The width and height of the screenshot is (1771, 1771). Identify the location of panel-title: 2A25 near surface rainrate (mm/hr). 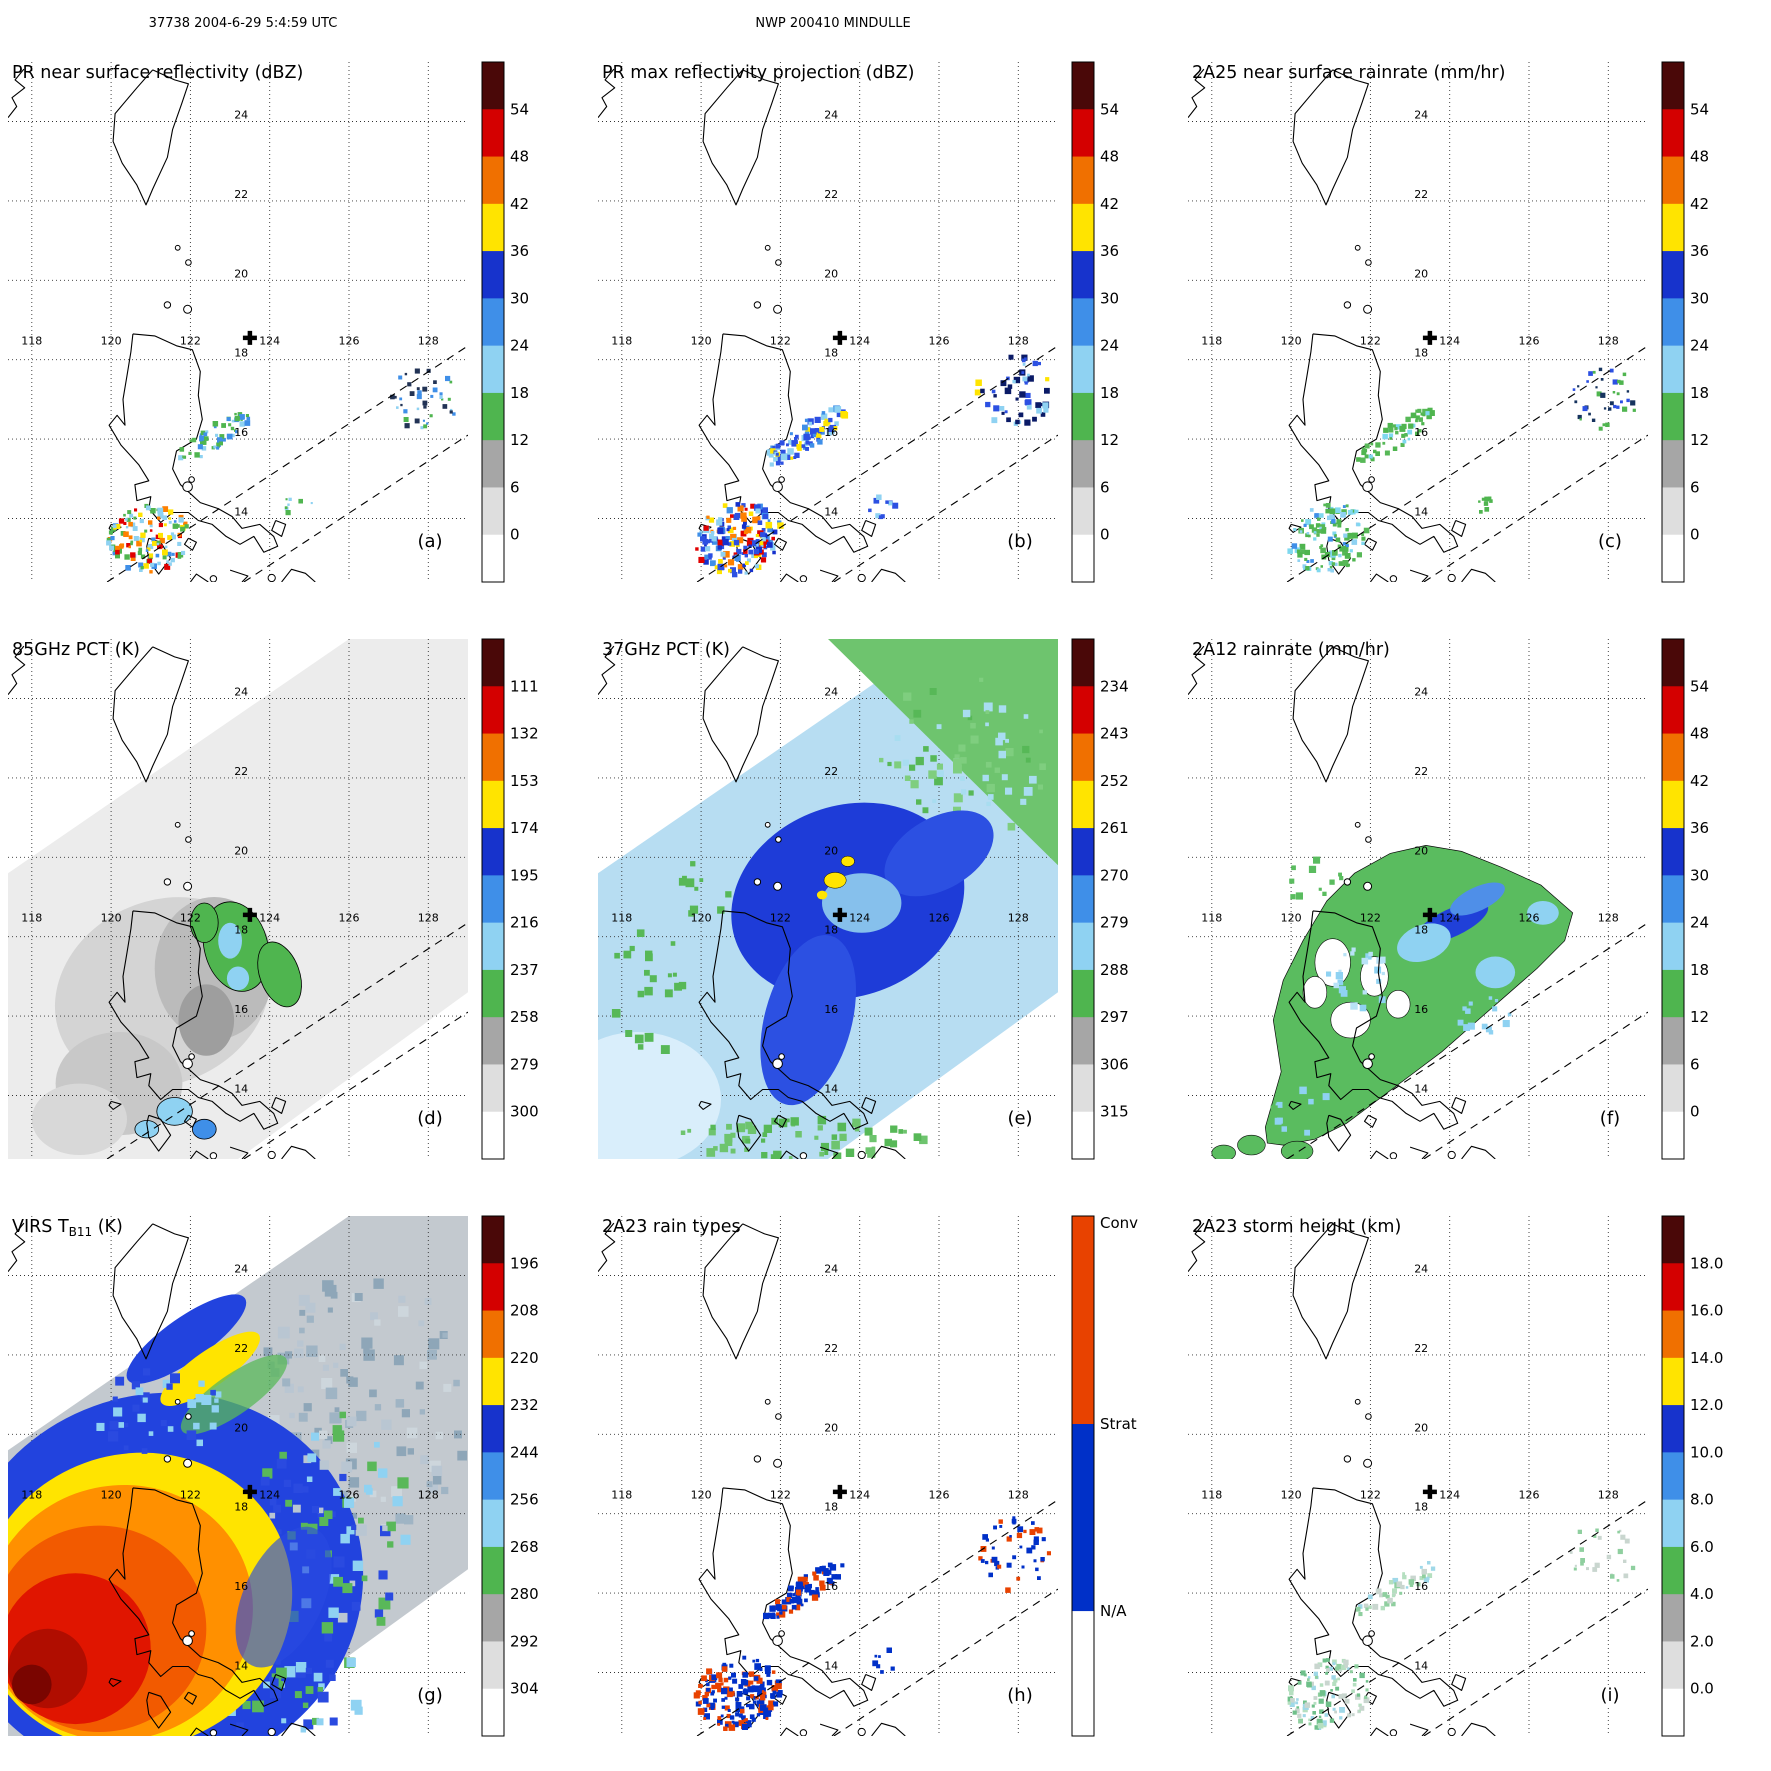
(1348, 73).